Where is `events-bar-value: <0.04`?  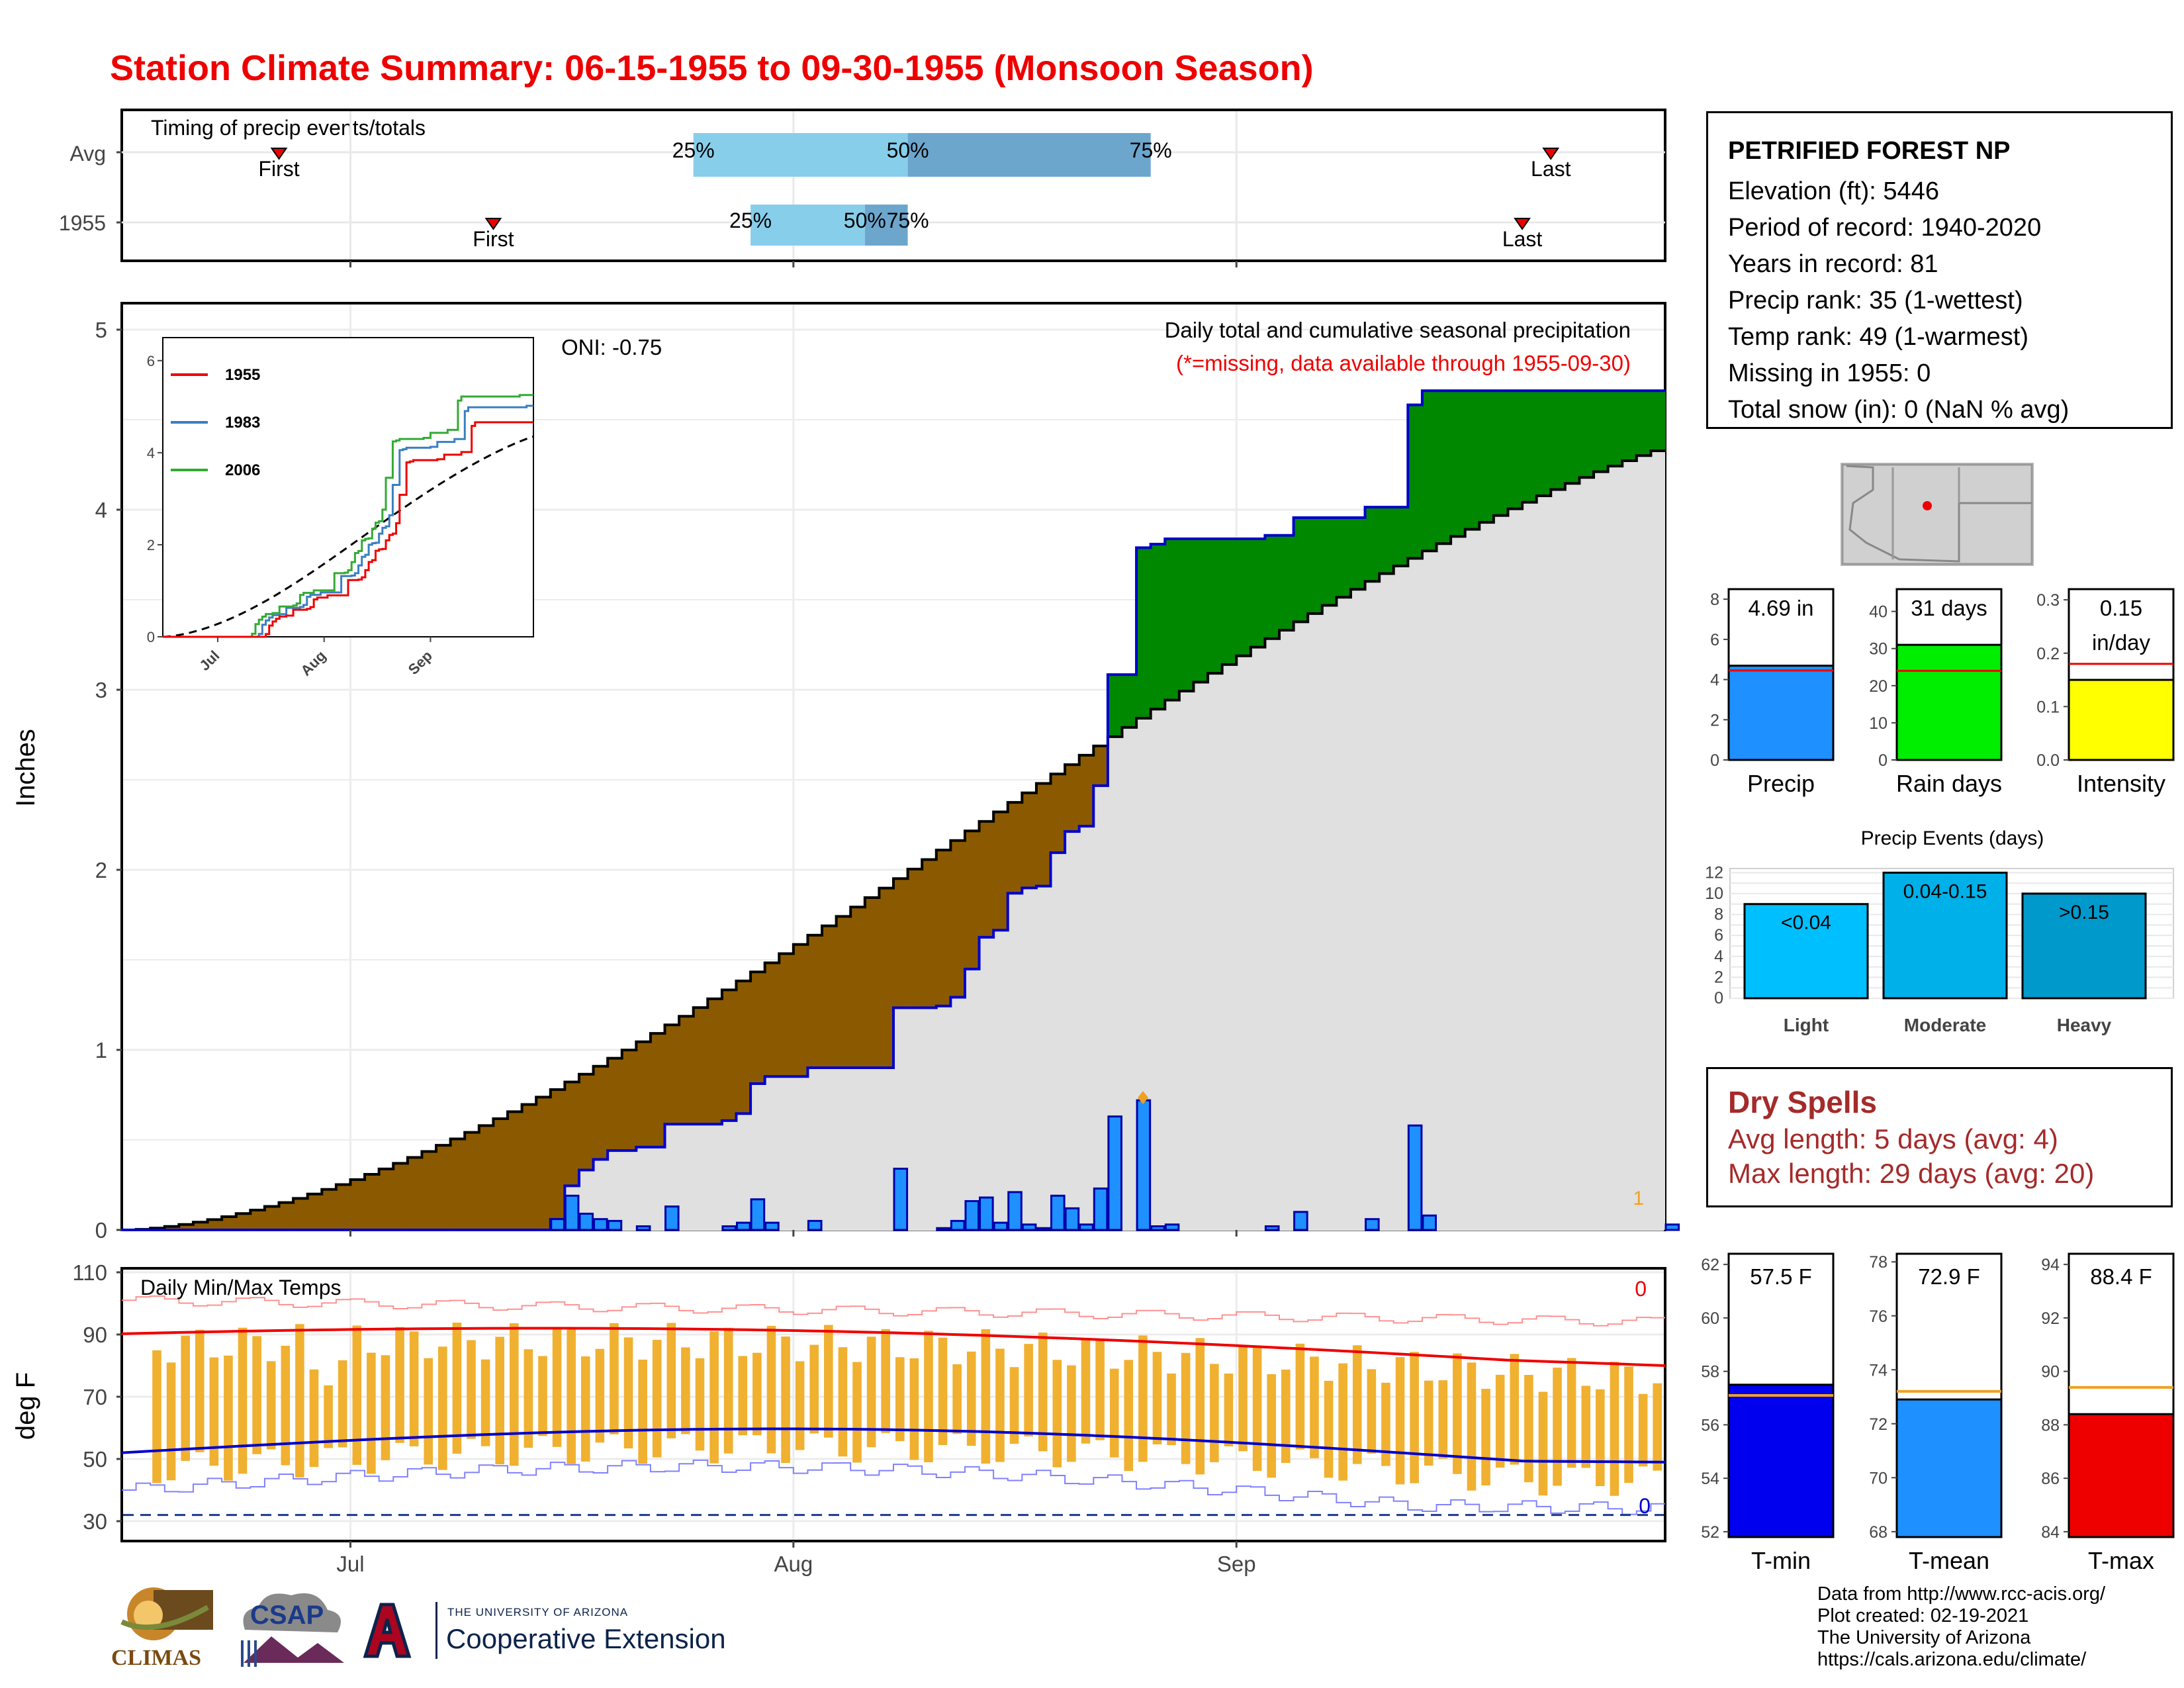 events-bar-value: <0.04 is located at coordinates (1806, 923).